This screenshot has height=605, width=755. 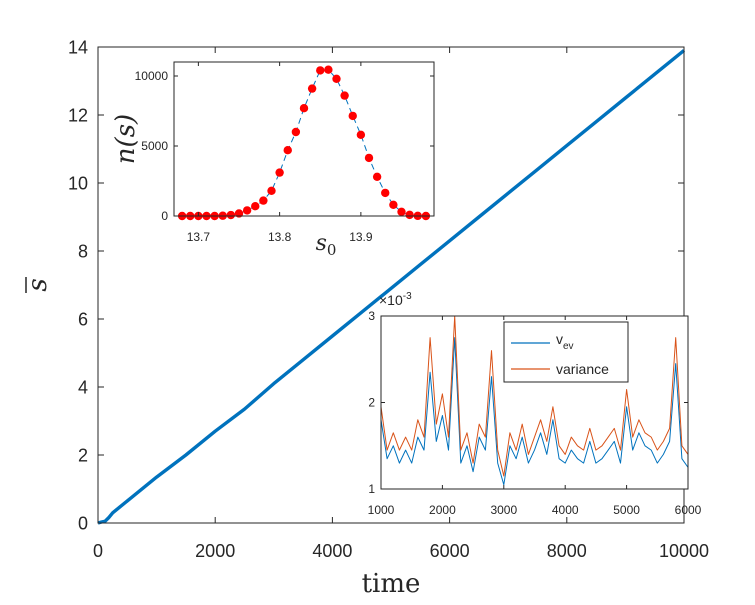 I want to click on inset-top-x-tick-label: 13.8, so click(x=280, y=237).